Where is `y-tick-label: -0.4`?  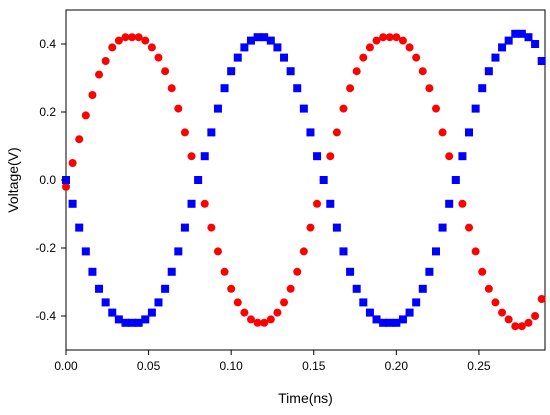
y-tick-label: -0.4 is located at coordinates (45, 316).